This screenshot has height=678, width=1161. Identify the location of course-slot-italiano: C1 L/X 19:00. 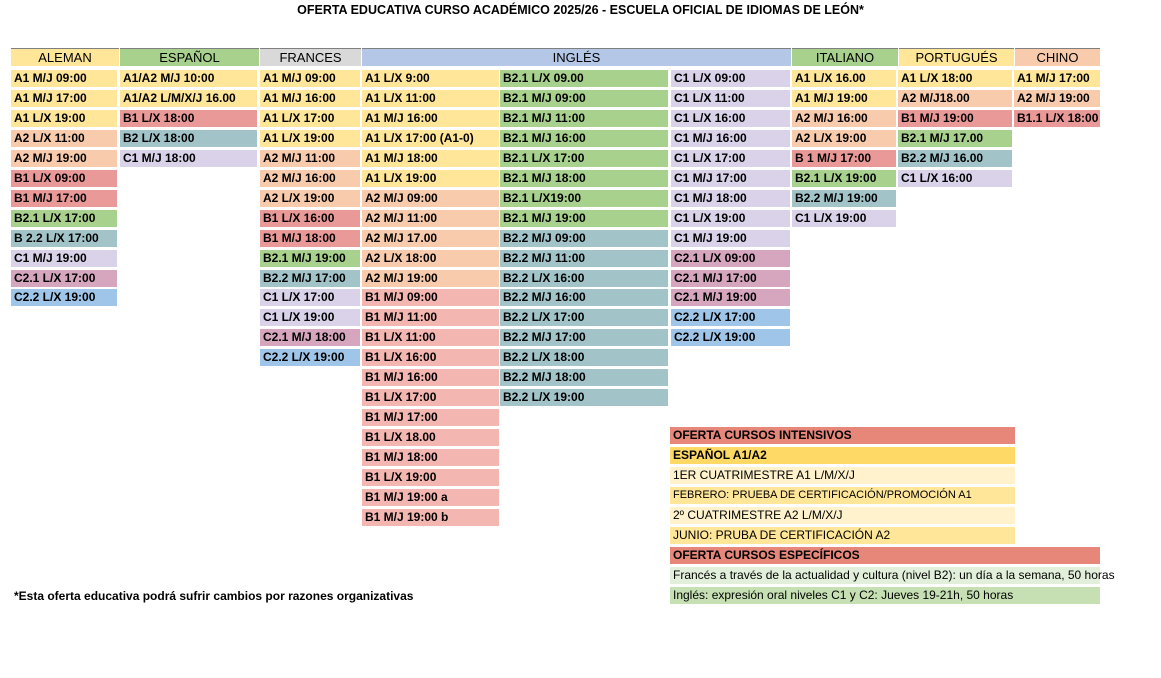
(844, 218).